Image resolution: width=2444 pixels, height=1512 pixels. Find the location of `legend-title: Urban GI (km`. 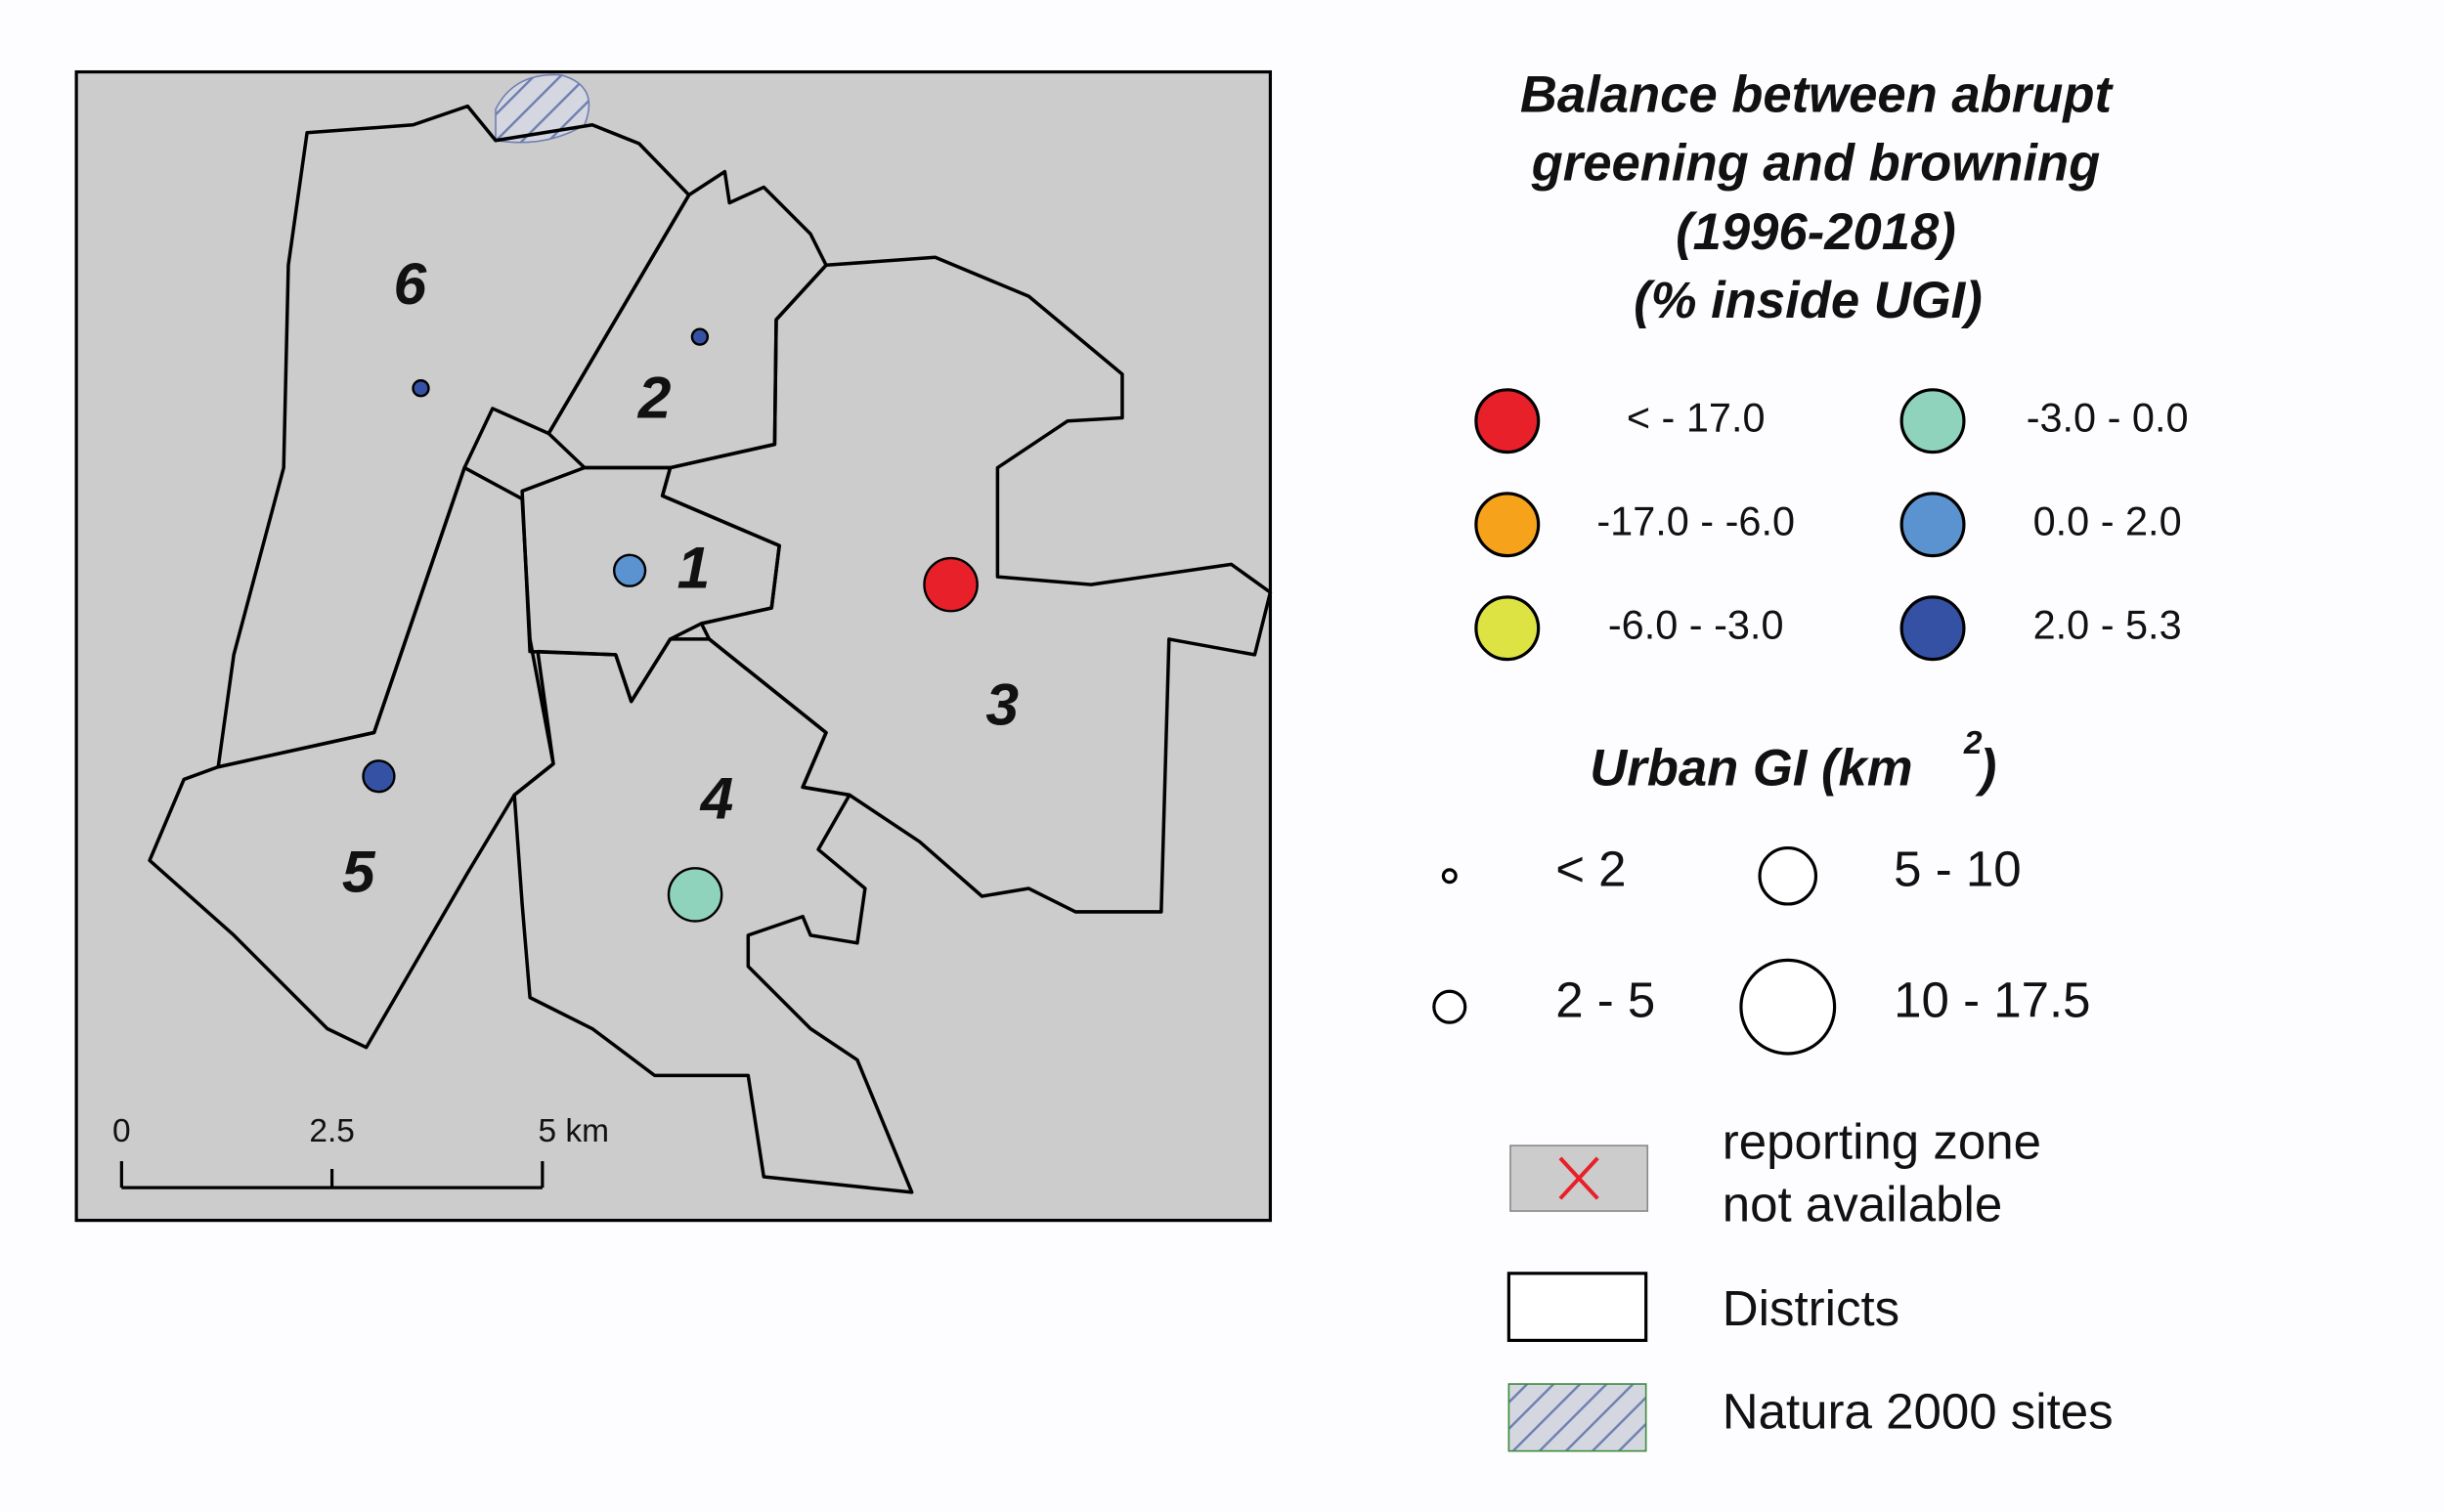

legend-title: Urban GI (km is located at coordinates (1751, 768).